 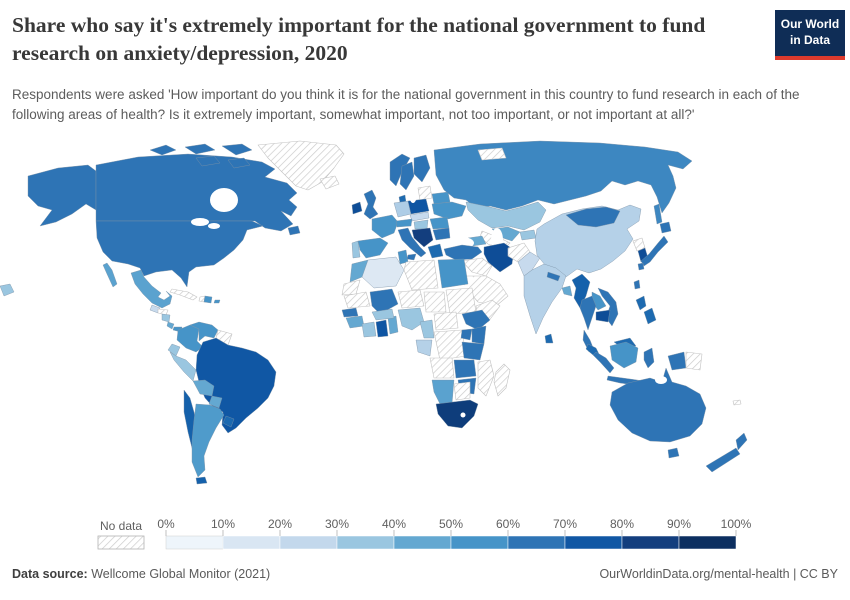 What do you see at coordinates (441, 198) in the screenshot?
I see `country-belarus` at bounding box center [441, 198].